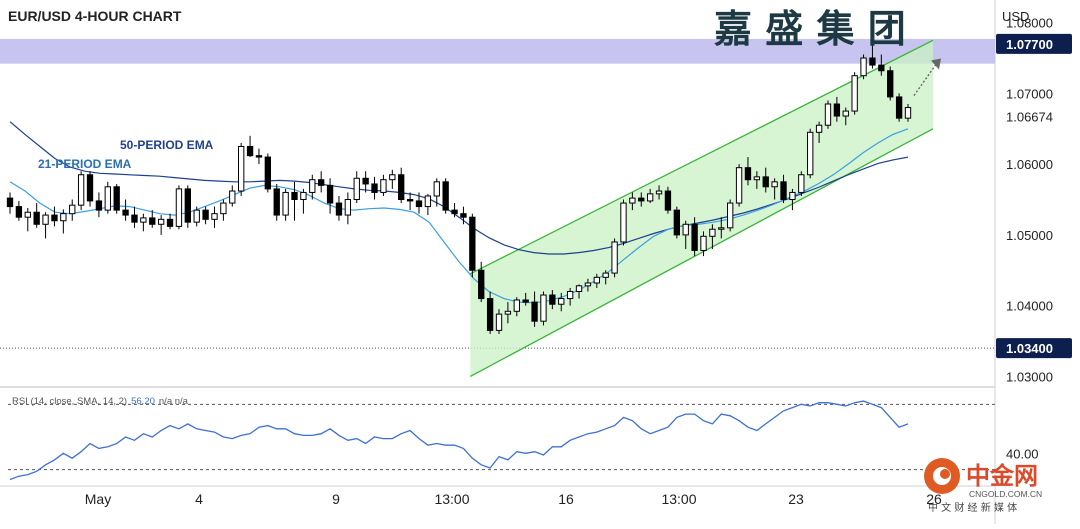 Image resolution: width=1080 pixels, height=529 pixels. Describe the element at coordinates (972, 507) in the screenshot. I see `logo-slogan-text: 中 文 财 经 新 媒 体` at that location.